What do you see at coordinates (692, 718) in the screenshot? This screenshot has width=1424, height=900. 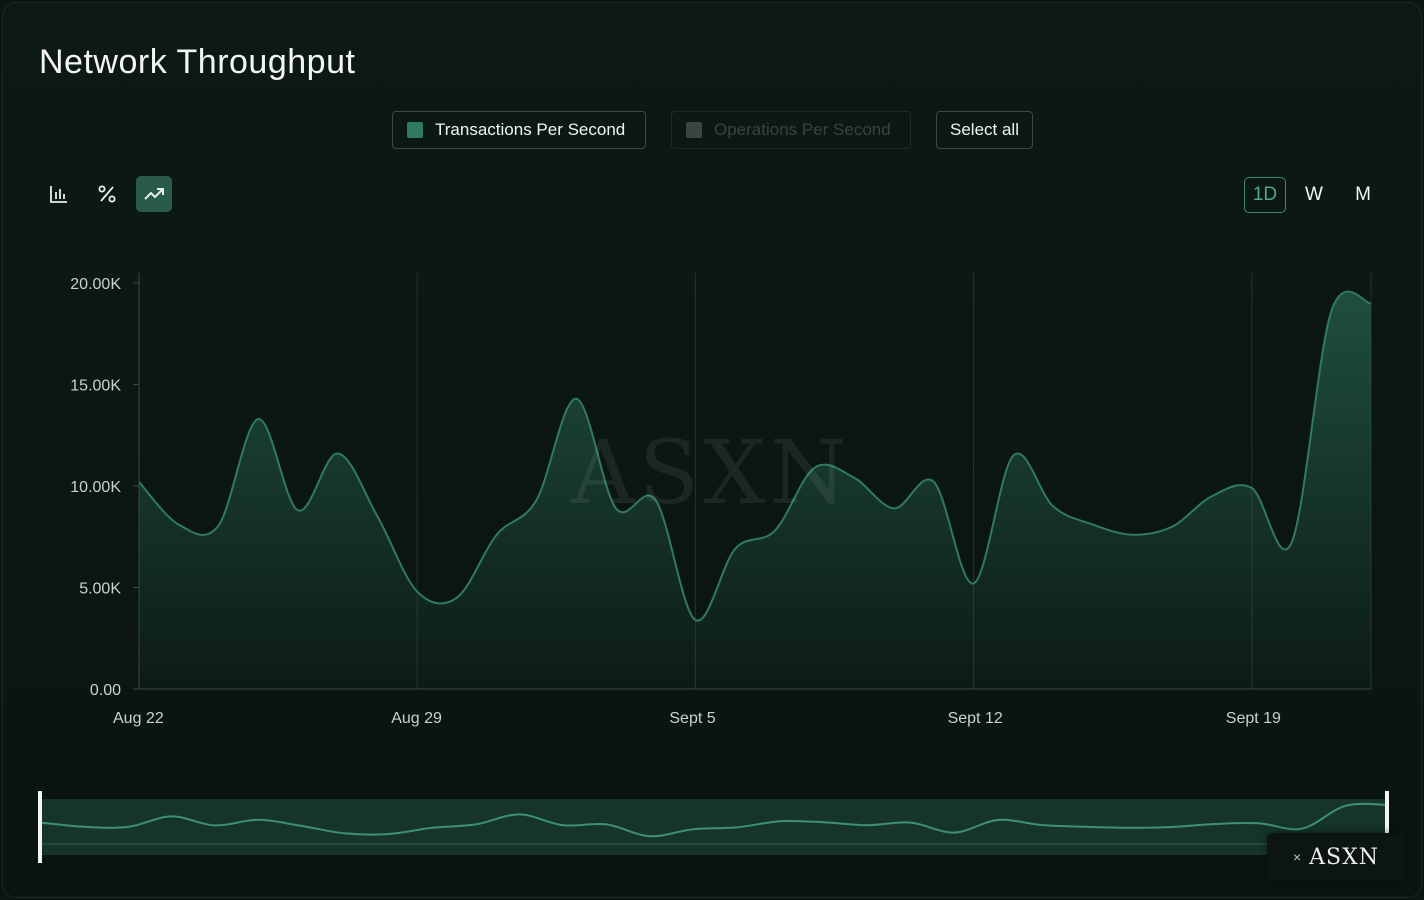 I see `x-tick-label: Sept 5` at bounding box center [692, 718].